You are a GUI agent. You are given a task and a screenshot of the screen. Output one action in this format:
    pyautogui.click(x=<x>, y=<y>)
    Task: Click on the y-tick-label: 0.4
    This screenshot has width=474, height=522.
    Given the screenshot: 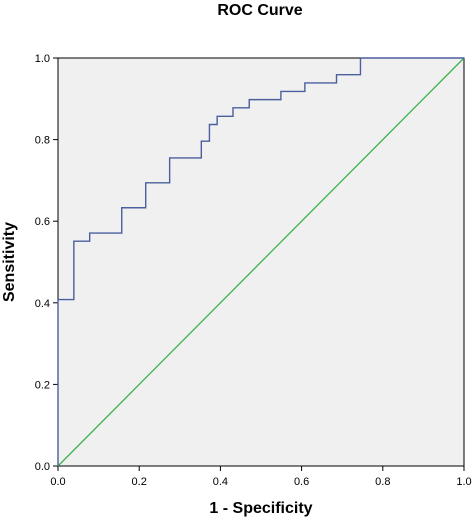 What is the action you would take?
    pyautogui.click(x=42, y=304)
    